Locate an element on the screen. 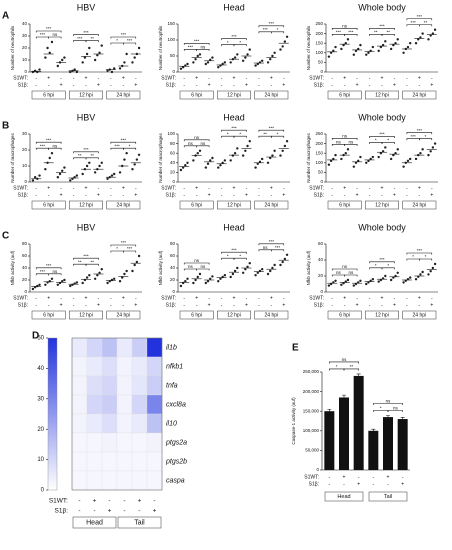 Image resolution: width=452 pixels, height=550 pixels. panel-title: Whole body is located at coordinates (382, 227).